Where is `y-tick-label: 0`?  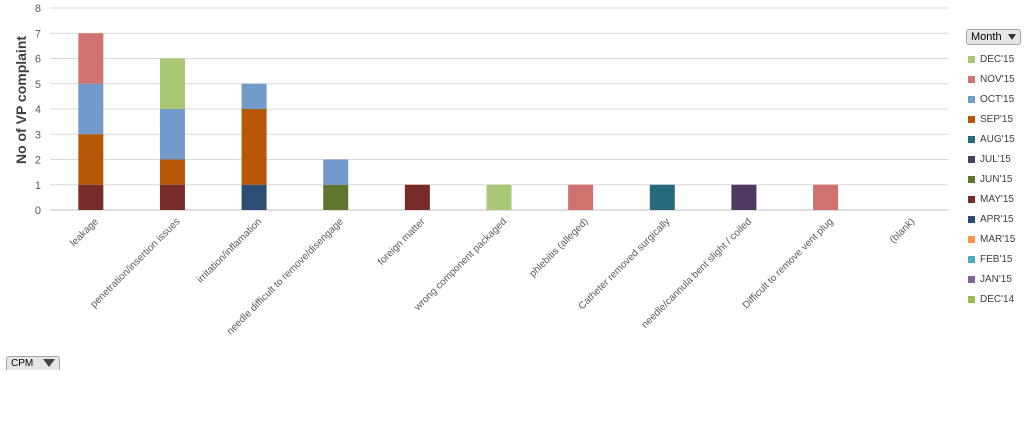
y-tick-label: 0 is located at coordinates (38, 211).